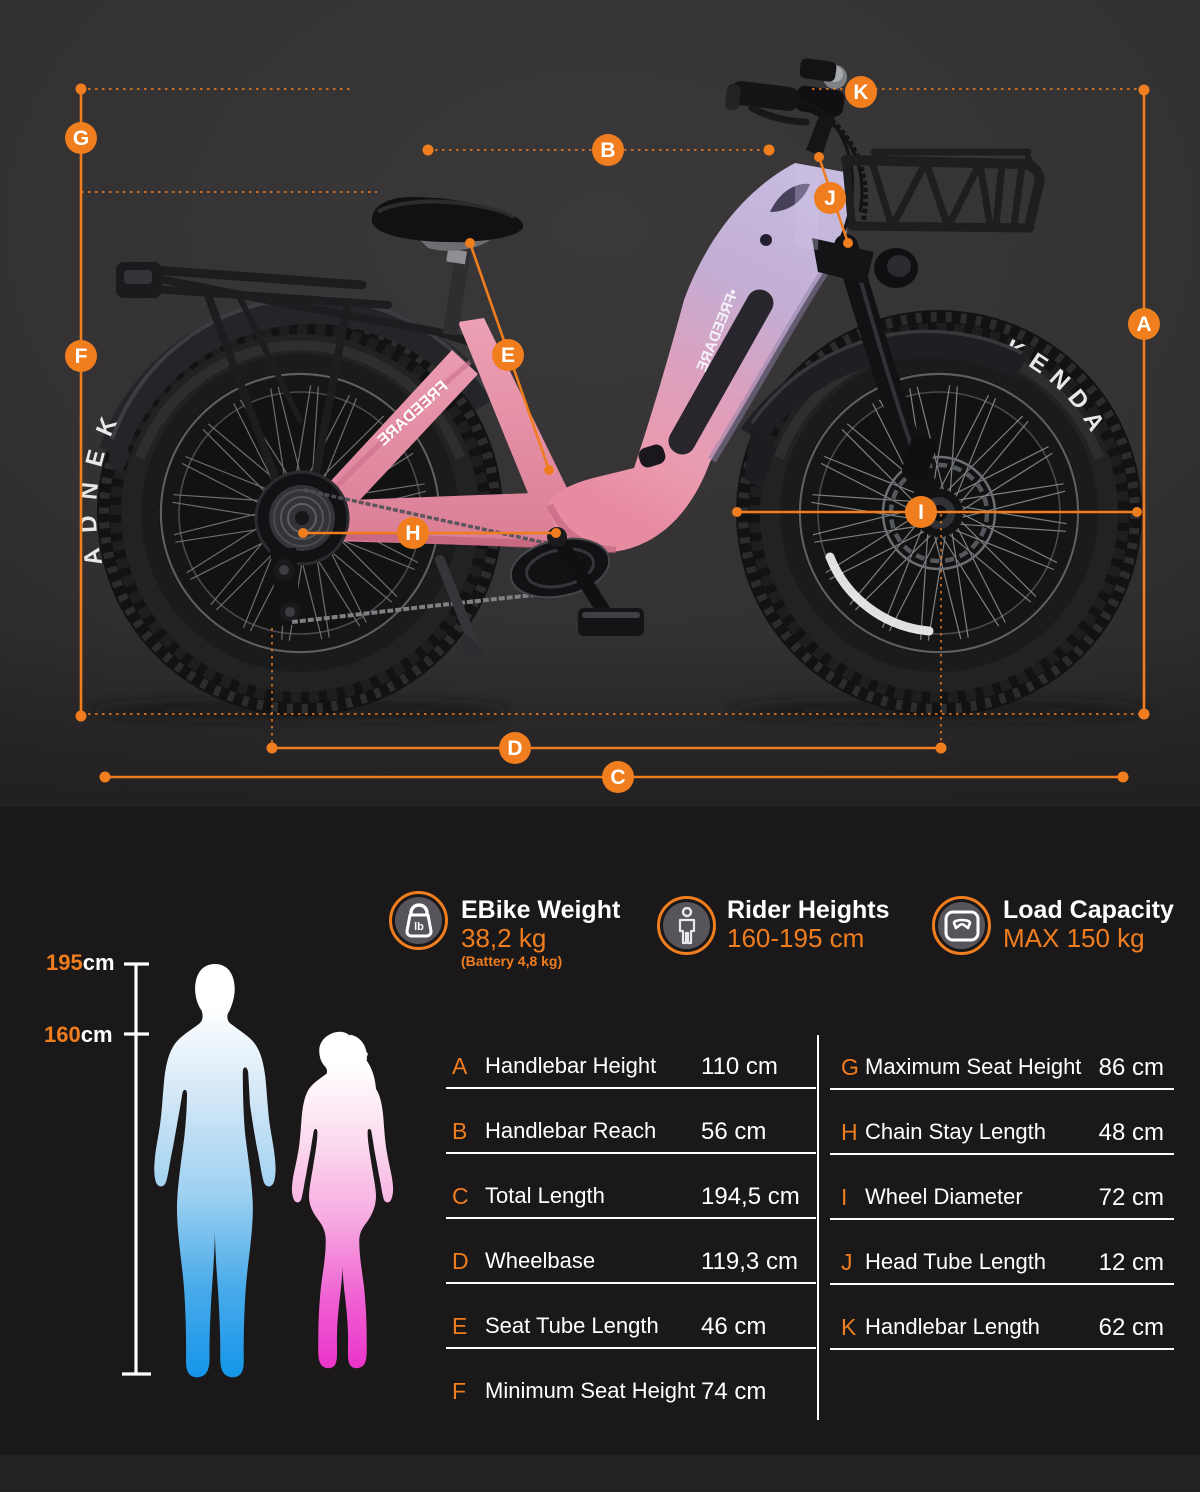  What do you see at coordinates (607, 150) in the screenshot?
I see `svg-text: B` at bounding box center [607, 150].